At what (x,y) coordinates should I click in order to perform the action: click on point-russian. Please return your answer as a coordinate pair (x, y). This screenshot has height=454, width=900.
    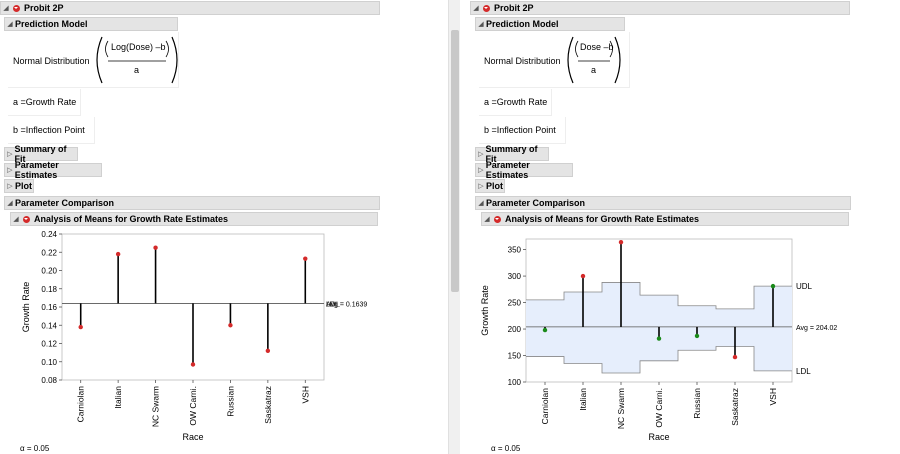
    Looking at the image, I should click on (230, 325).